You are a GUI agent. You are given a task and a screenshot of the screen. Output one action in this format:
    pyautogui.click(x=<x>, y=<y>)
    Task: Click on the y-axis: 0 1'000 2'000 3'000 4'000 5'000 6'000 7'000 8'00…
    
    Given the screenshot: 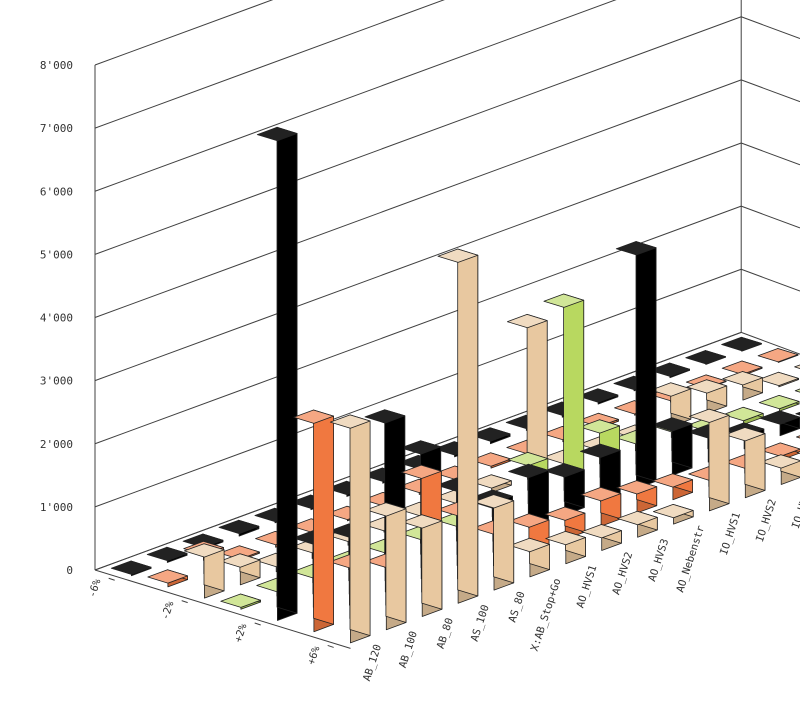 What is the action you would take?
    pyautogui.click(x=56, y=318)
    